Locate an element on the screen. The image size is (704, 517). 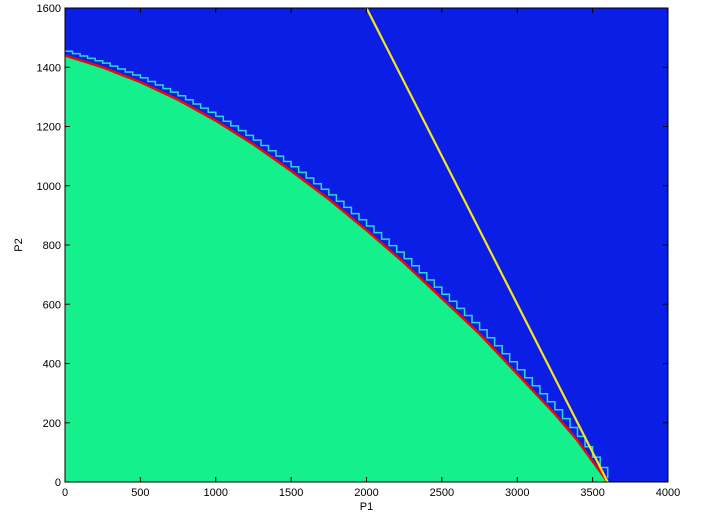
x-tick-label: 500 is located at coordinates (140, 493).